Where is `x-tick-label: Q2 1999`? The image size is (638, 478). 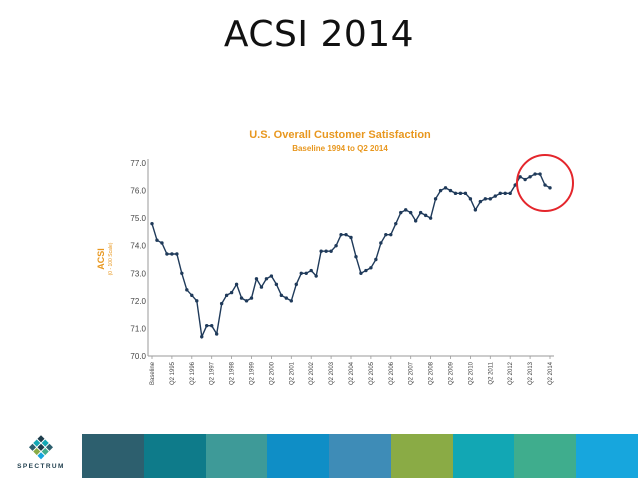 x-tick-label: Q2 1999 is located at coordinates (253, 373).